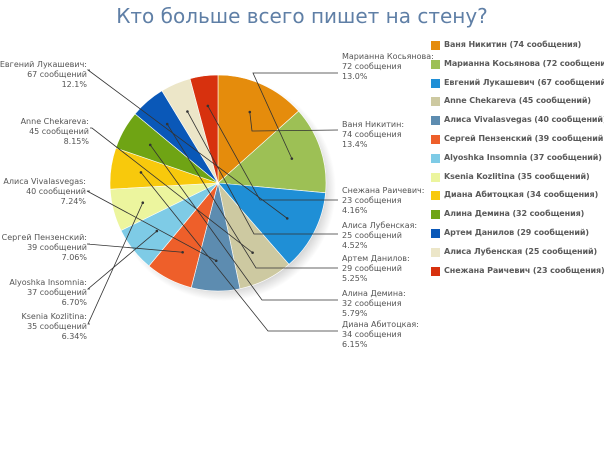 The width and height of the screenshot is (604, 453). What do you see at coordinates (48, 282) in the screenshot?
I see `slice-label: Alyoshka Insomnia:` at bounding box center [48, 282].